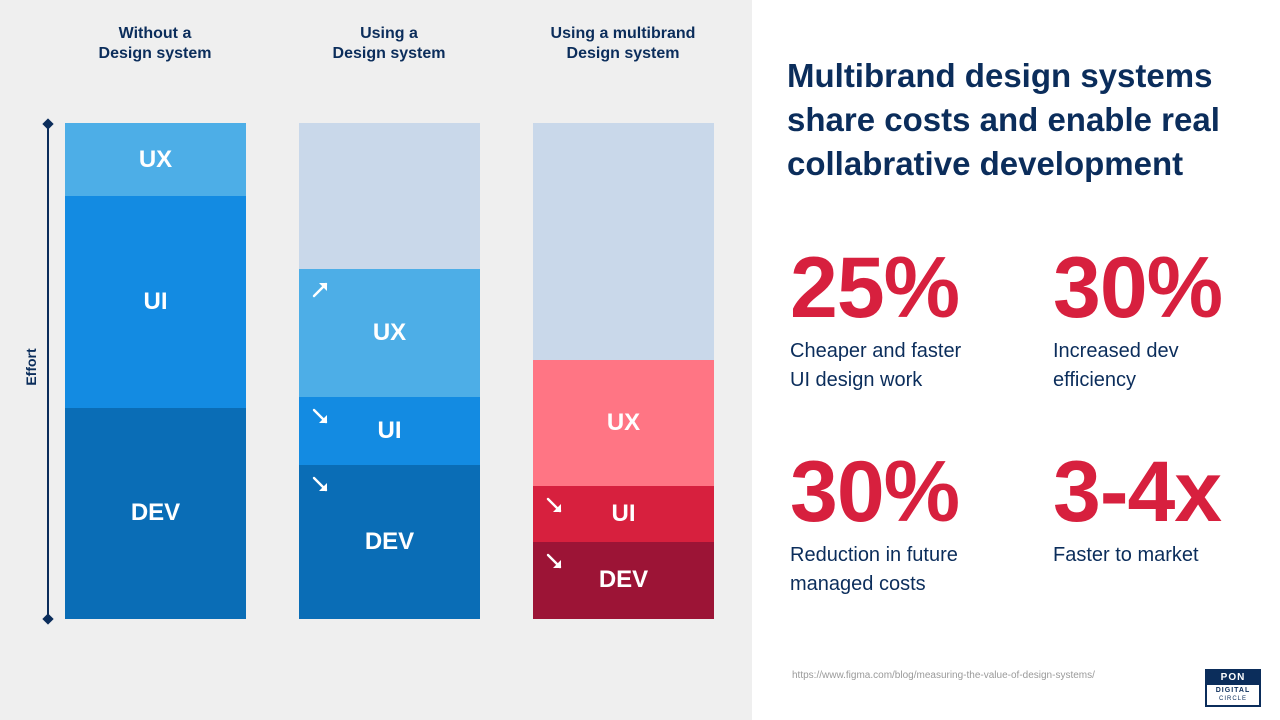 The image size is (1280, 720). I want to click on axis-bottom-cap, so click(48, 619).